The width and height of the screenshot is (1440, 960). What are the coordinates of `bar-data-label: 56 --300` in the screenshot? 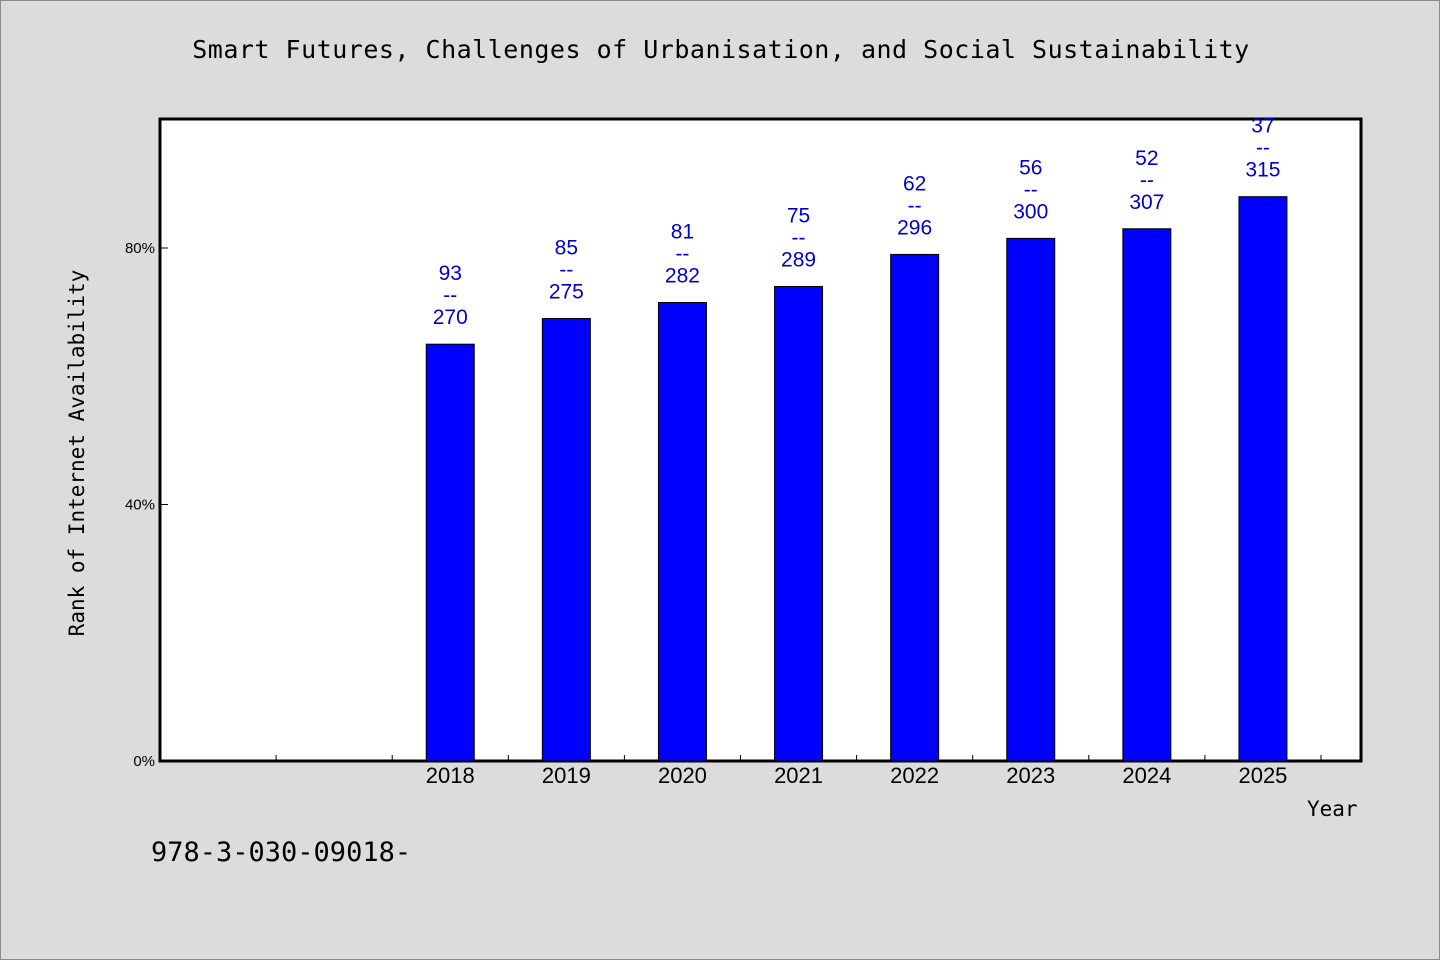 It's located at (1030, 189).